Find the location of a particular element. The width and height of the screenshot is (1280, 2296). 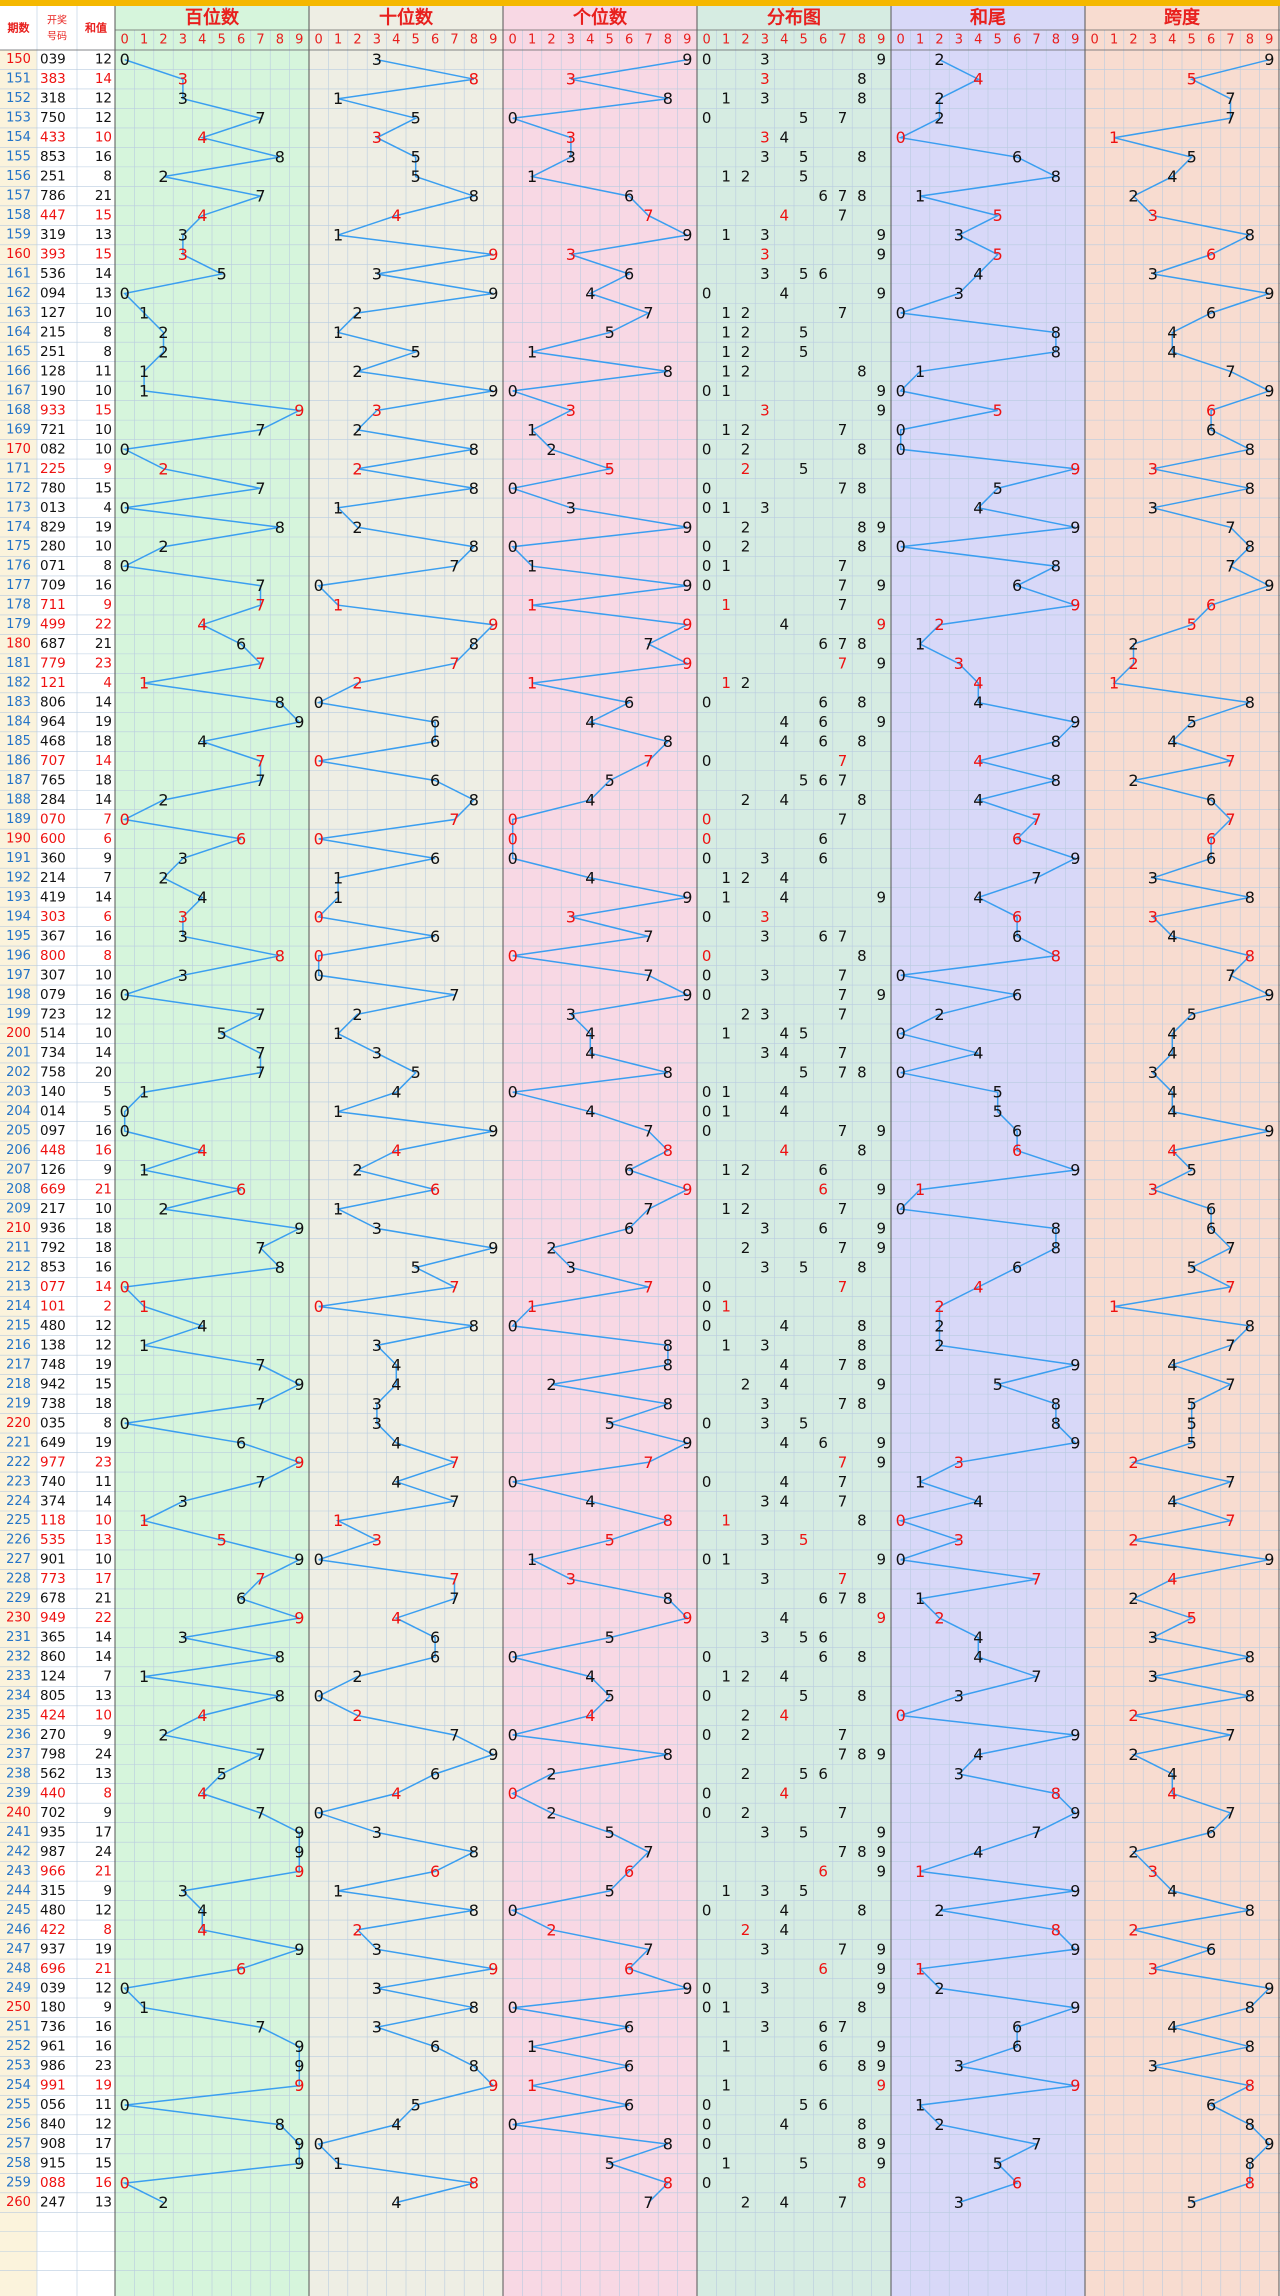

period-cell: 257 is located at coordinates (18, 2144).